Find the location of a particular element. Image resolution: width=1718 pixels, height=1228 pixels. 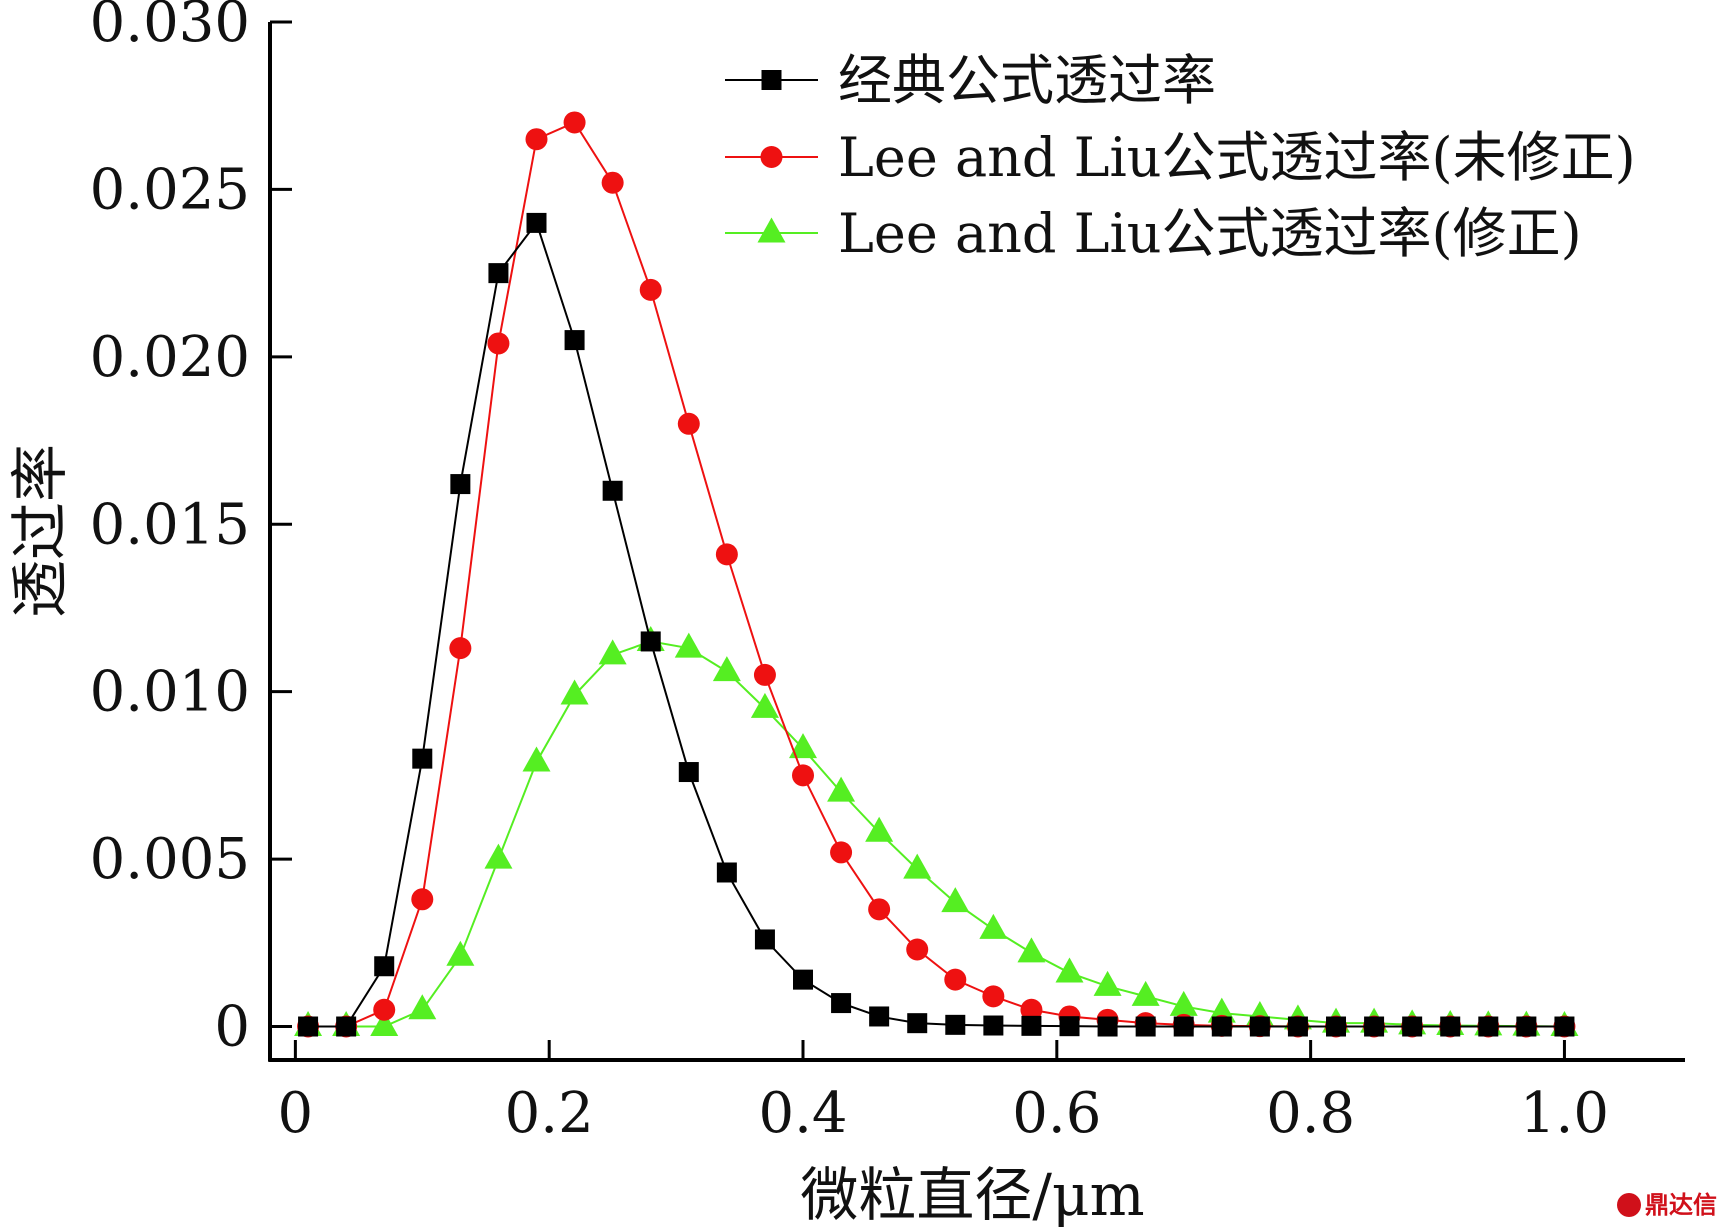

y-tick-label: 0.005 is located at coordinates (170, 859).